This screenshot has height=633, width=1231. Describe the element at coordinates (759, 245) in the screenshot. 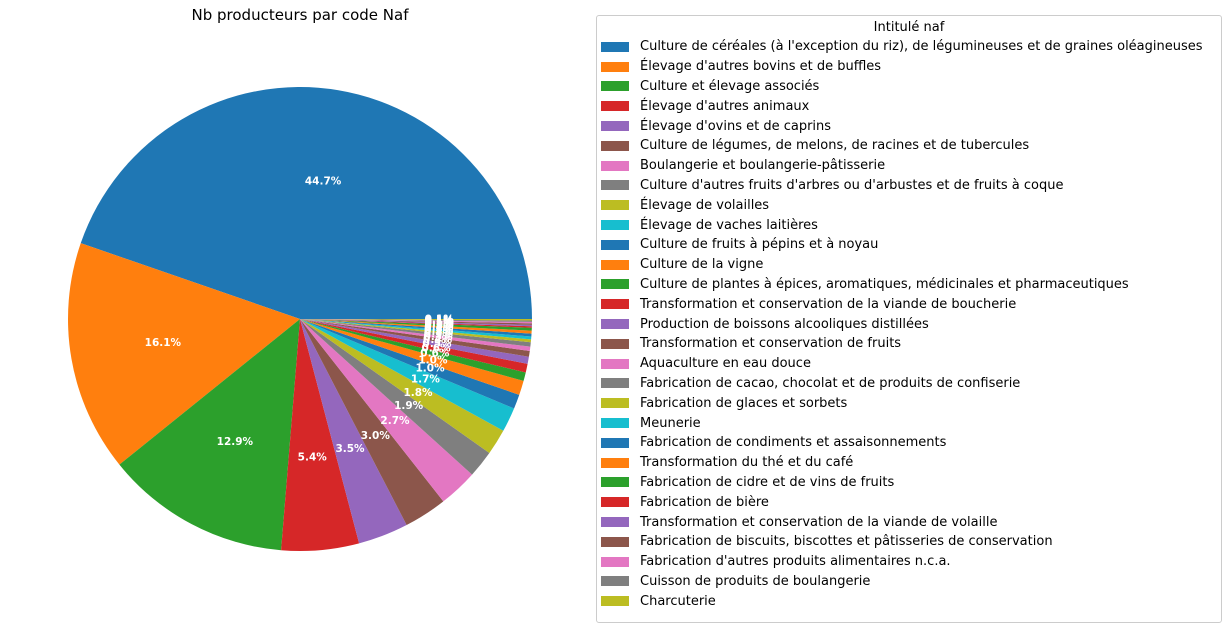

I see `legend-label: Culture de fruits à pépins et à noyau` at that location.